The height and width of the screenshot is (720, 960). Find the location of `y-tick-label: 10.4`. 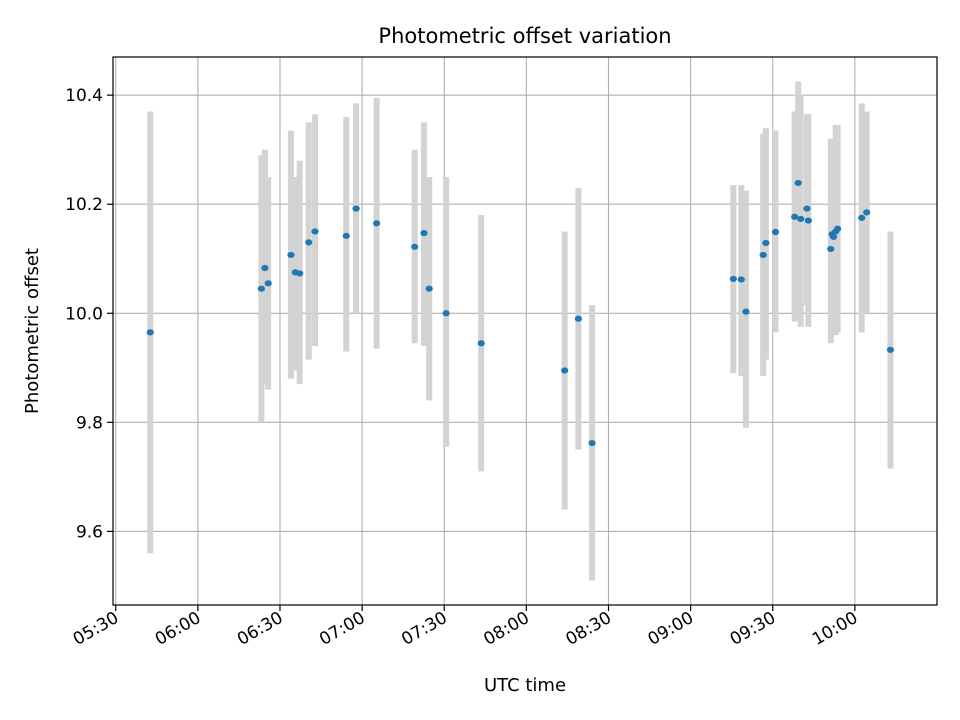

y-tick-label: 10.4 is located at coordinates (84, 96).